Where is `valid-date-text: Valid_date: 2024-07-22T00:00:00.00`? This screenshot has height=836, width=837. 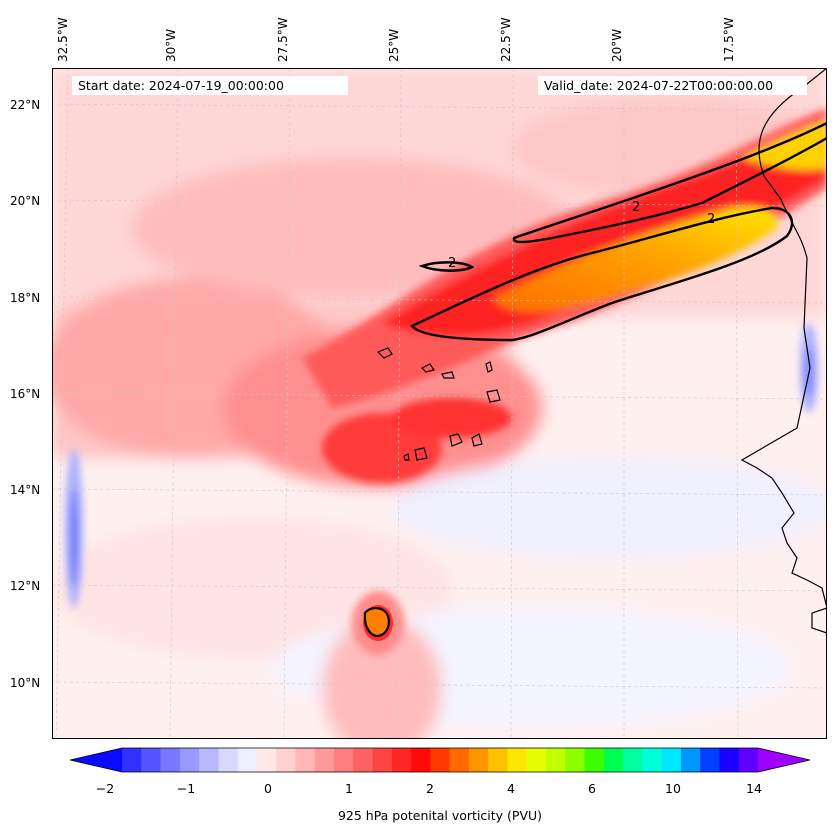 valid-date-text: Valid_date: 2024-07-22T00:00:00.00 is located at coordinates (659, 85).